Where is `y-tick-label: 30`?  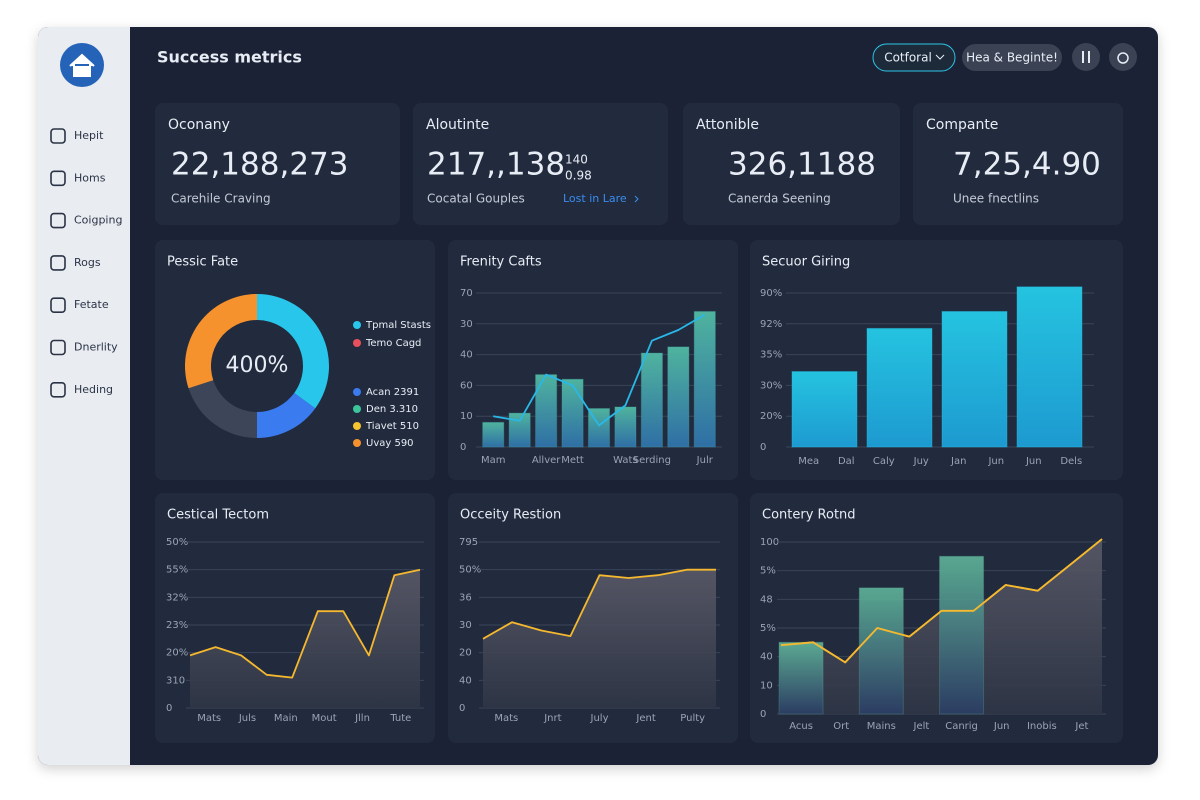 y-tick-label: 30 is located at coordinates (466, 324).